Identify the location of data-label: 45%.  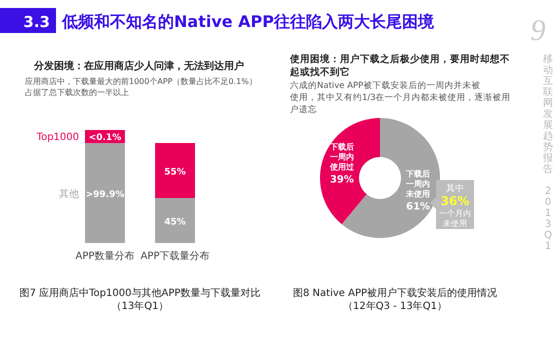
(175, 223).